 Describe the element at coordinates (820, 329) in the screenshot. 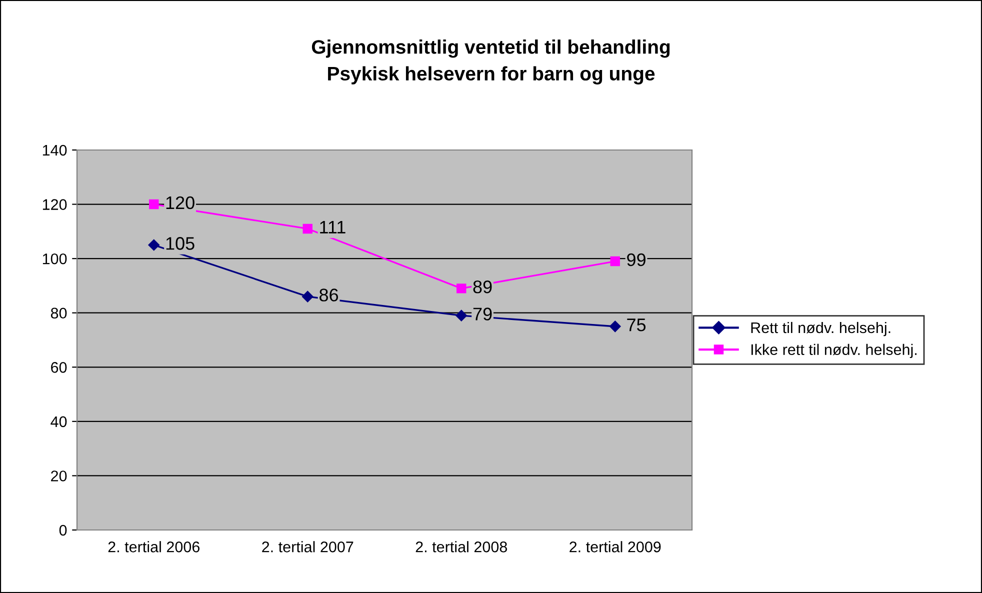

I see `legend-label: Rett til nødv. helsehj.` at that location.